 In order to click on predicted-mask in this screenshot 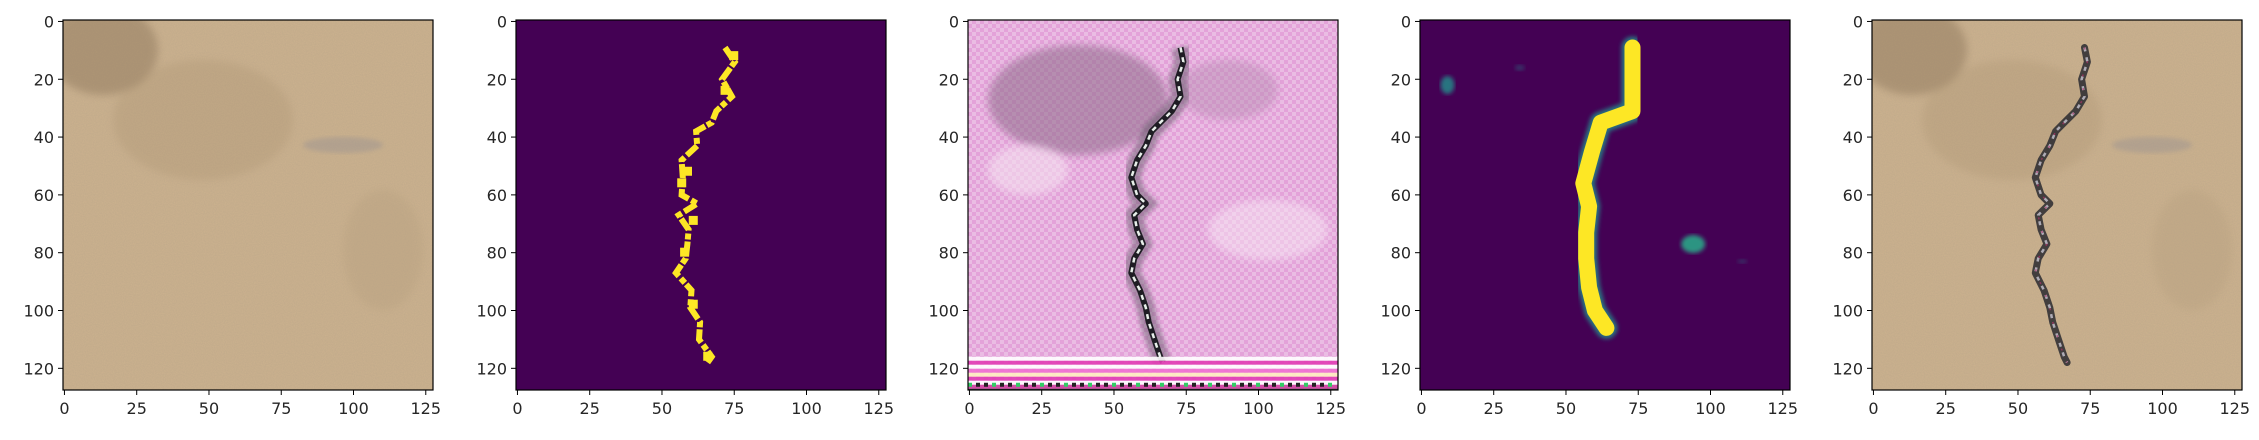, I will do `click(1605, 205)`.